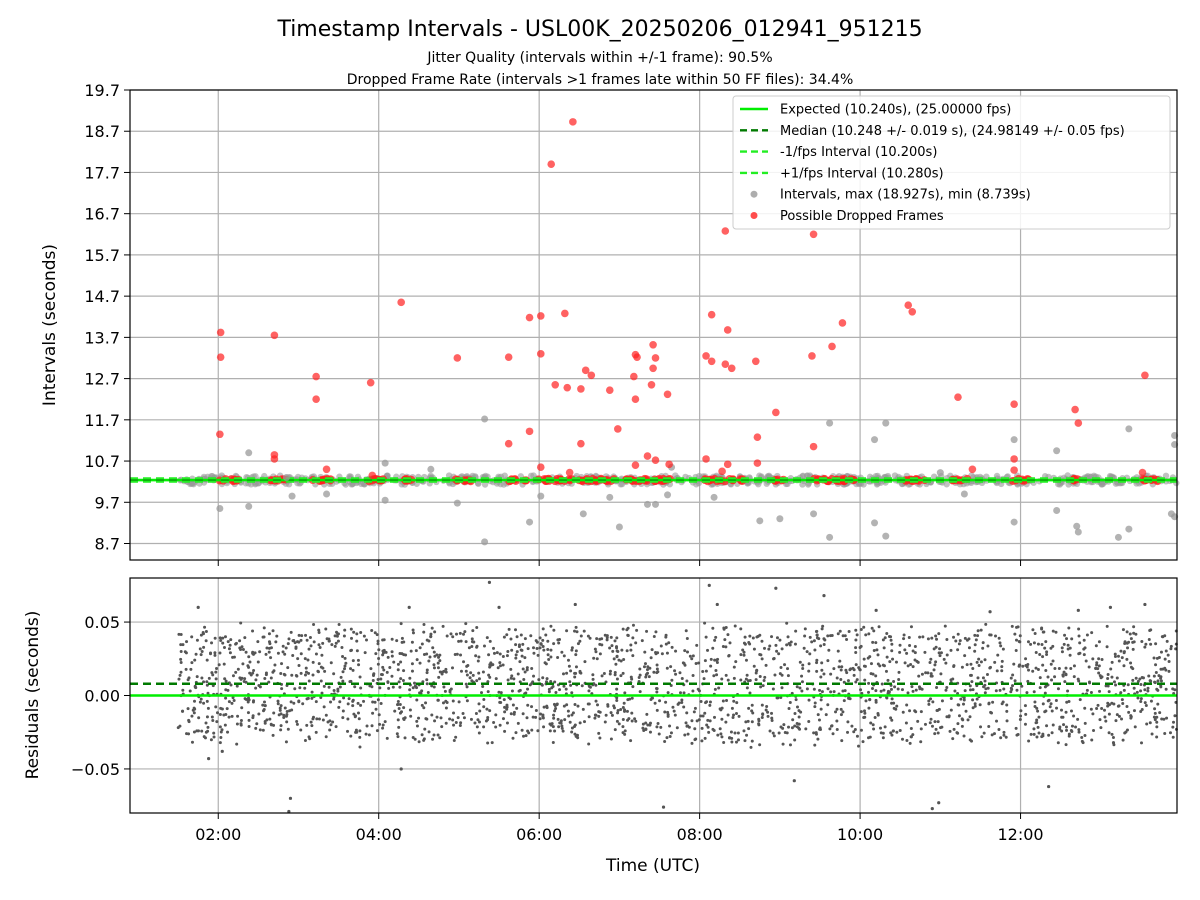 Image resolution: width=1200 pixels, height=900 pixels. I want to click on residual-outlier, so click(575, 604).